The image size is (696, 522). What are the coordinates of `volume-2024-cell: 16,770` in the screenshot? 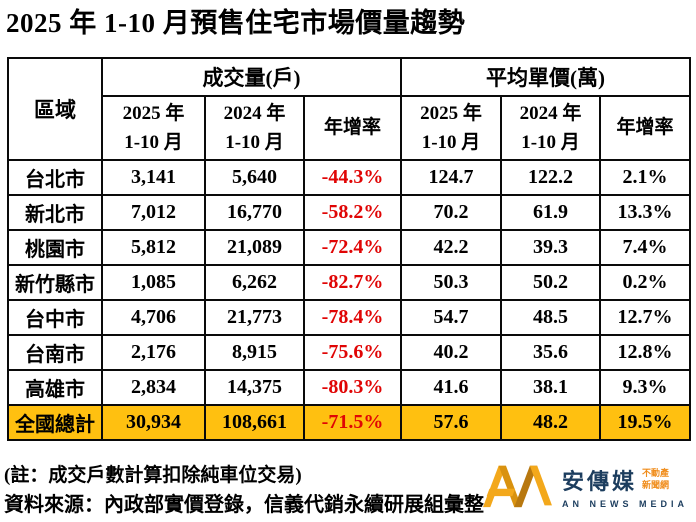 It's located at (254, 212).